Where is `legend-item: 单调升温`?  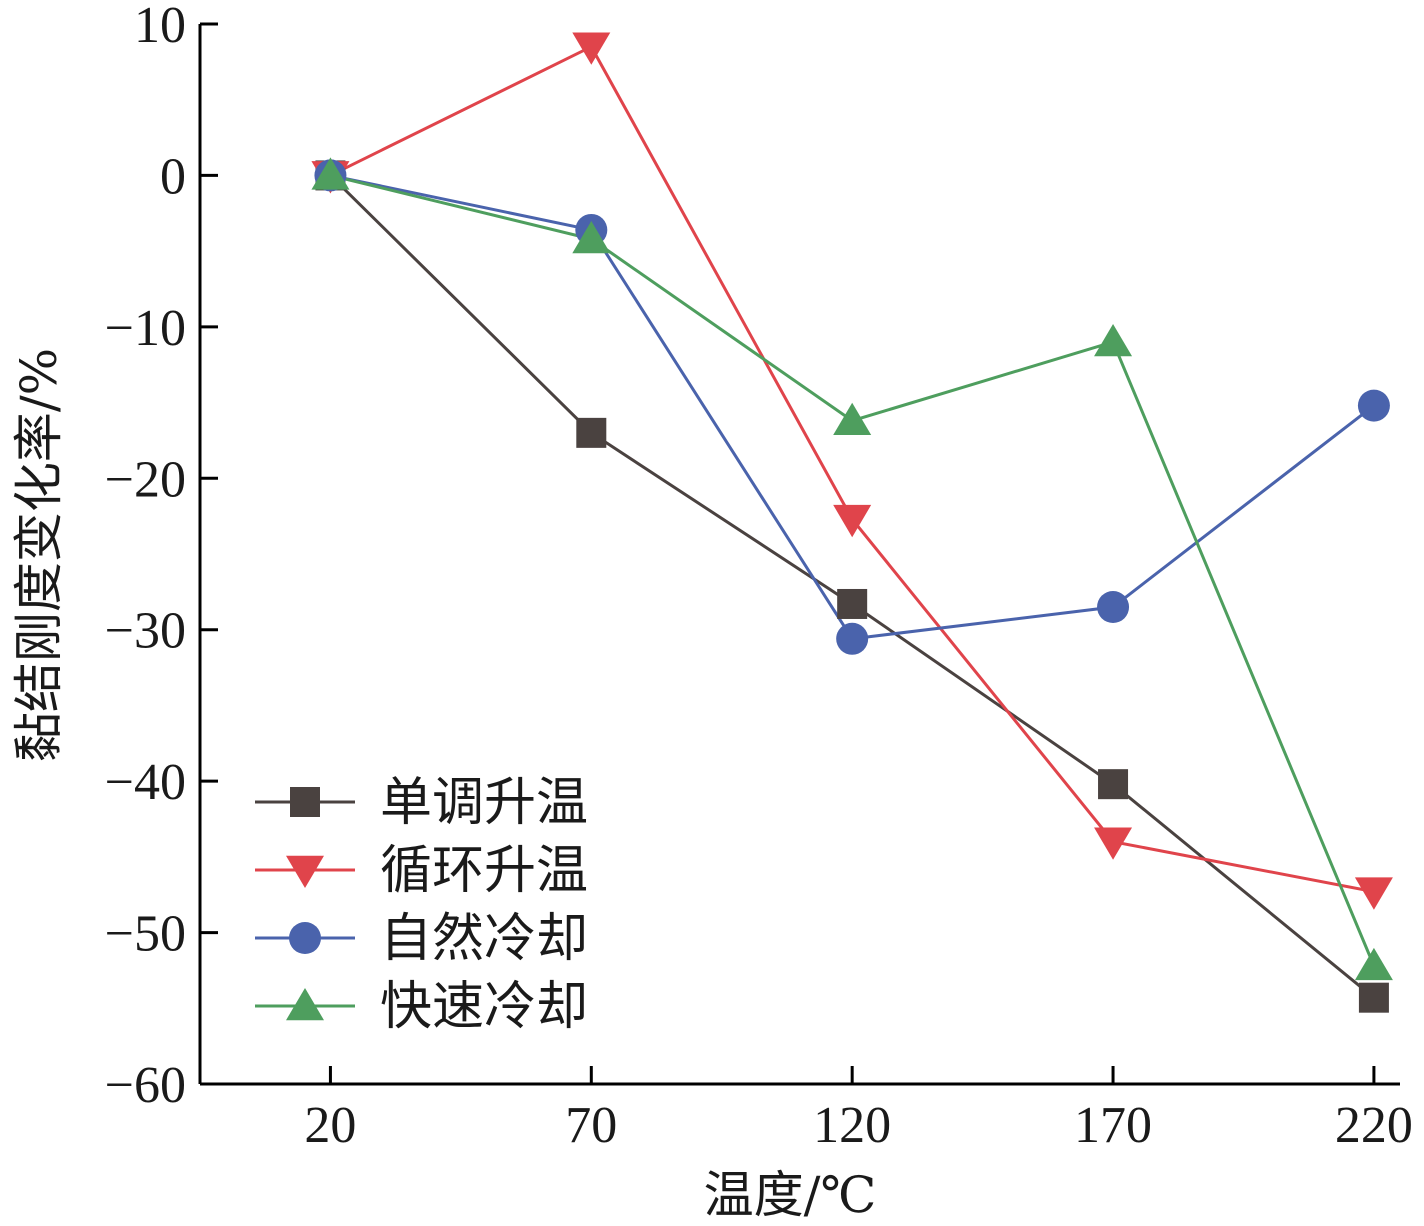
legend-item: 单调升温 is located at coordinates (421, 803).